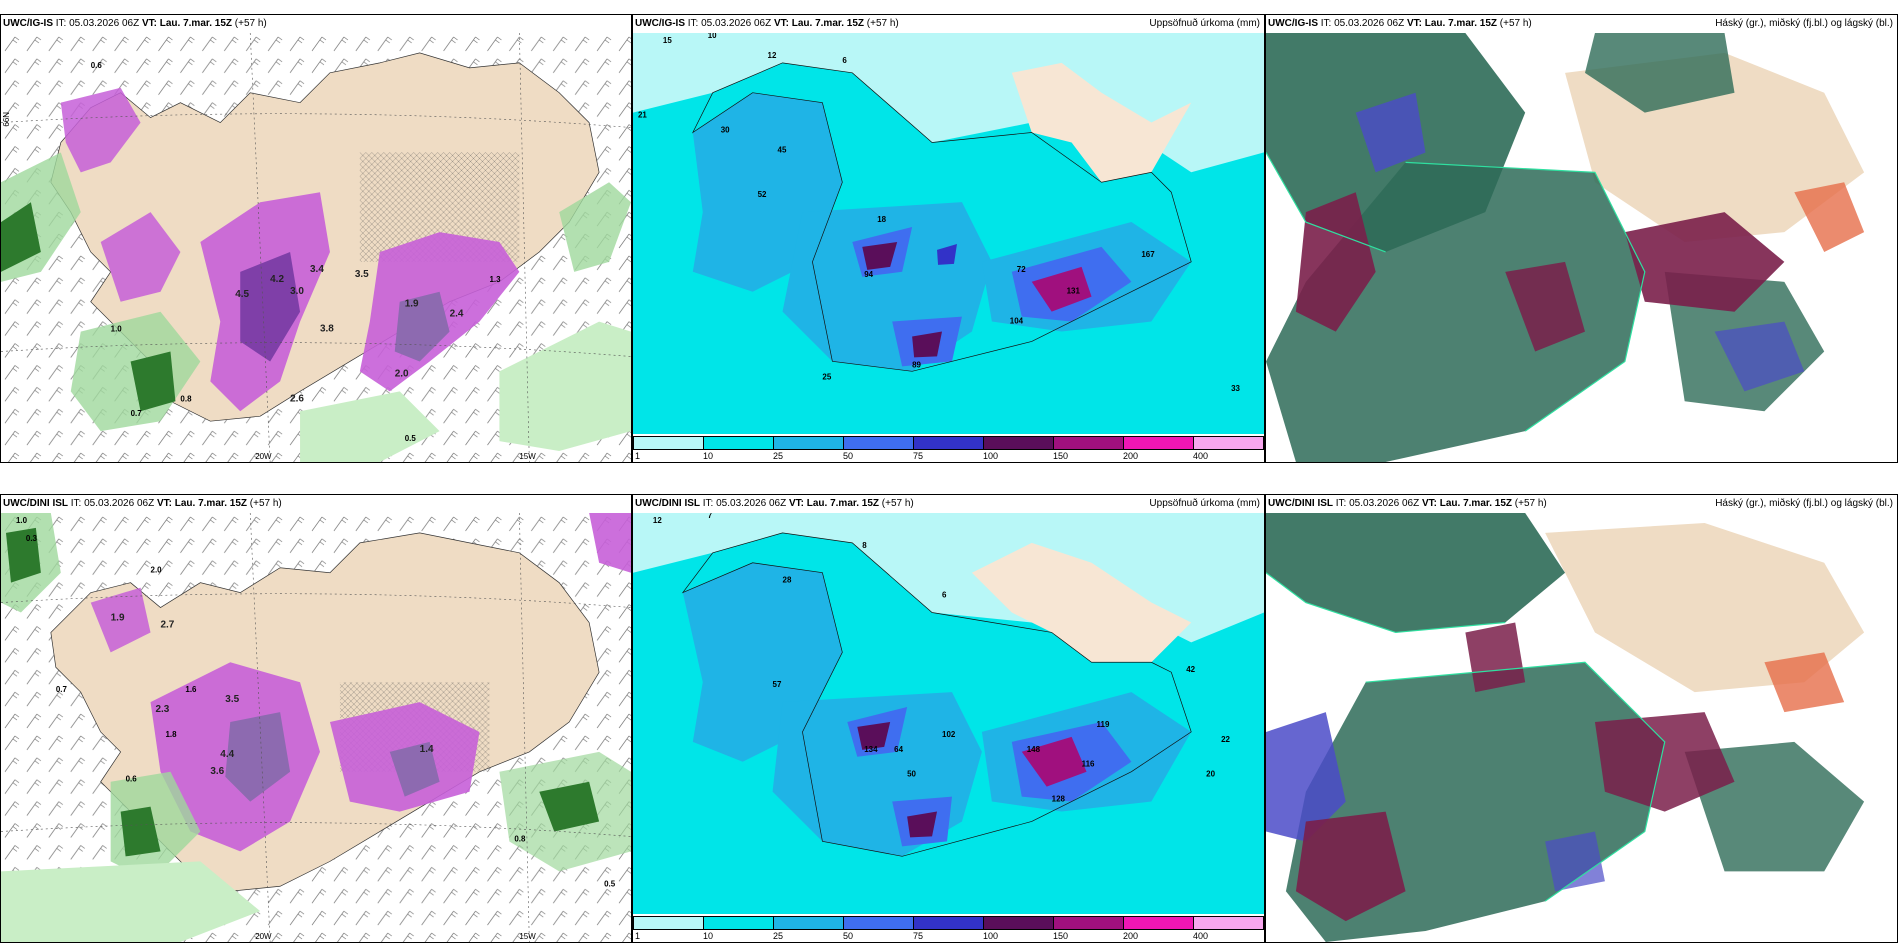 This screenshot has height=950, width=1900. Describe the element at coordinates (782, 149) in the screenshot. I see `precip-value: 45` at that location.